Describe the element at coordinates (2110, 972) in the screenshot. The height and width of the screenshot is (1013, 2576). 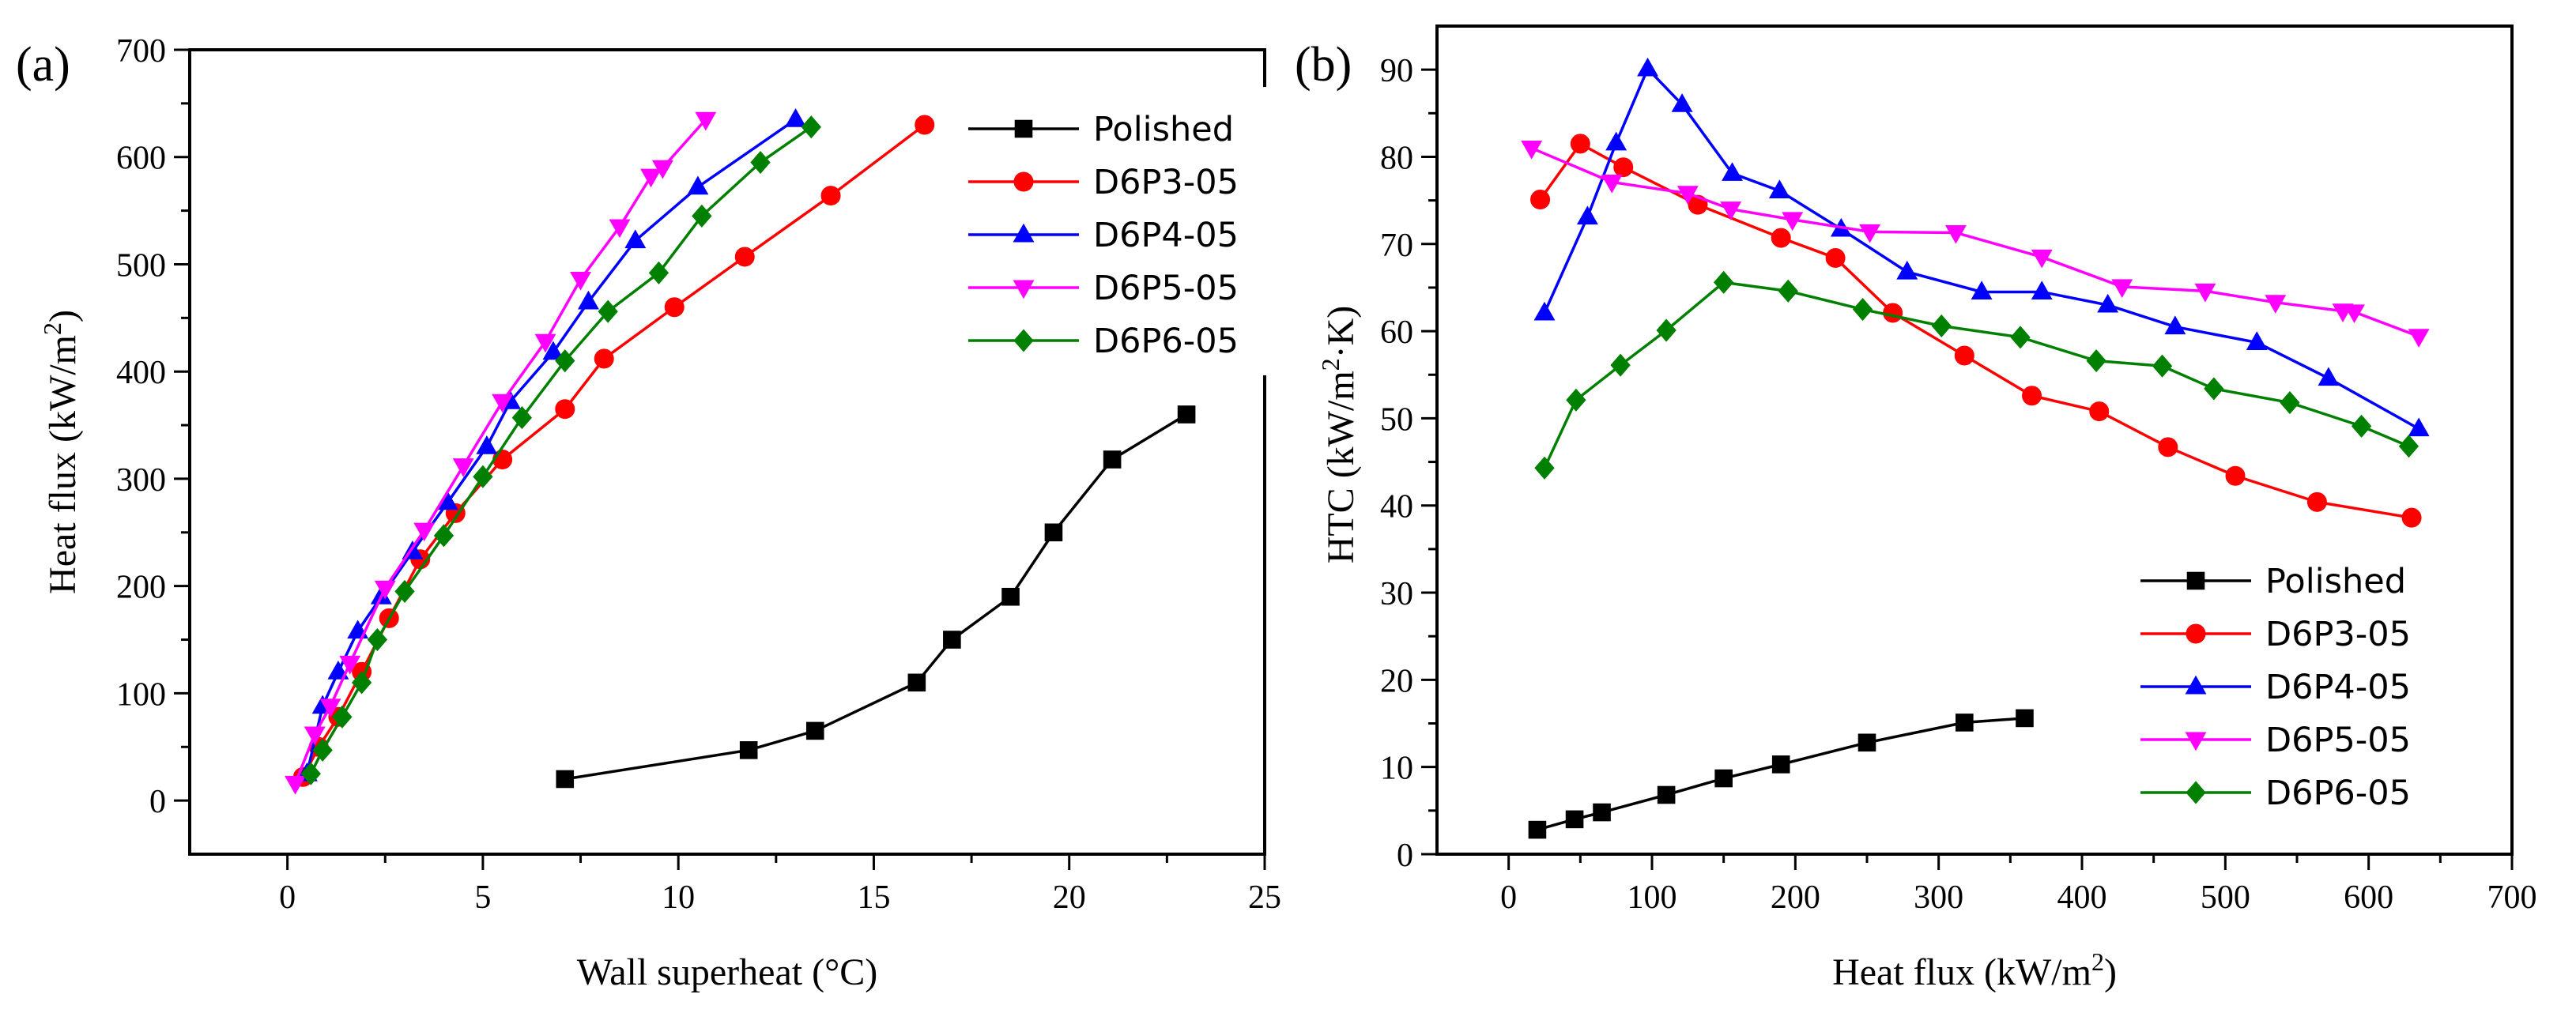
I see `panel-b-x-label-end: )` at that location.